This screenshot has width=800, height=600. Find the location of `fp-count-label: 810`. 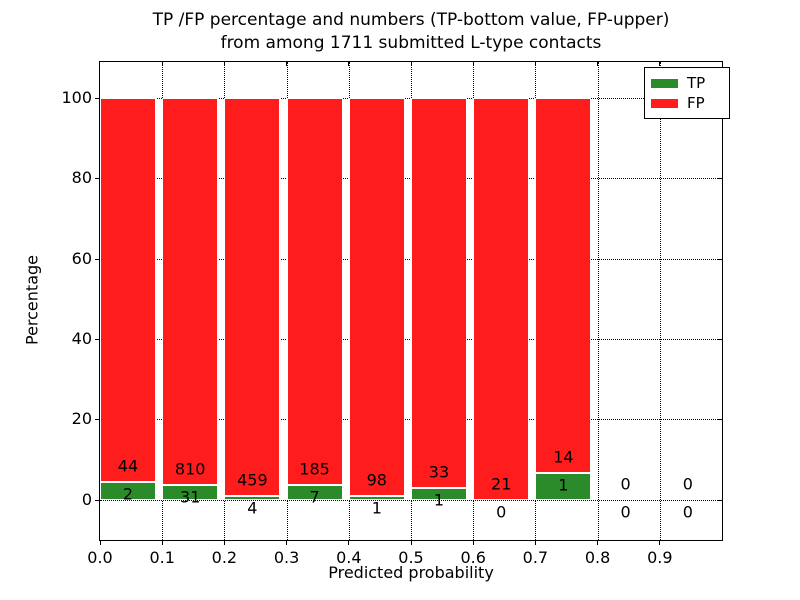

fp-count-label: 810 is located at coordinates (190, 469).